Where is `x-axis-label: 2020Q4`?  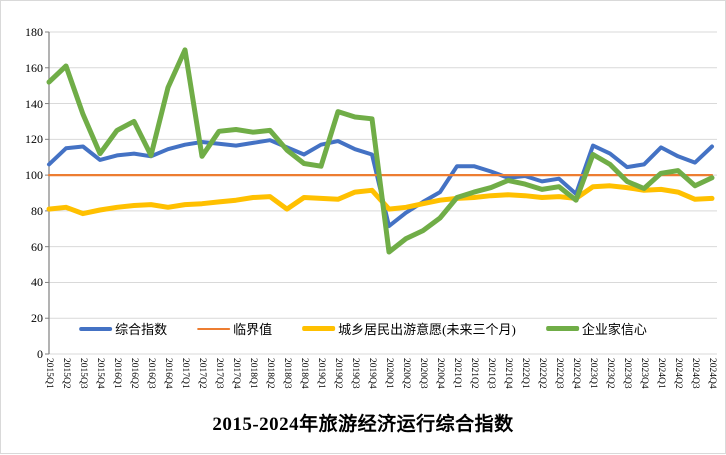 x-axis-label: 2020Q4 is located at coordinates (440, 373).